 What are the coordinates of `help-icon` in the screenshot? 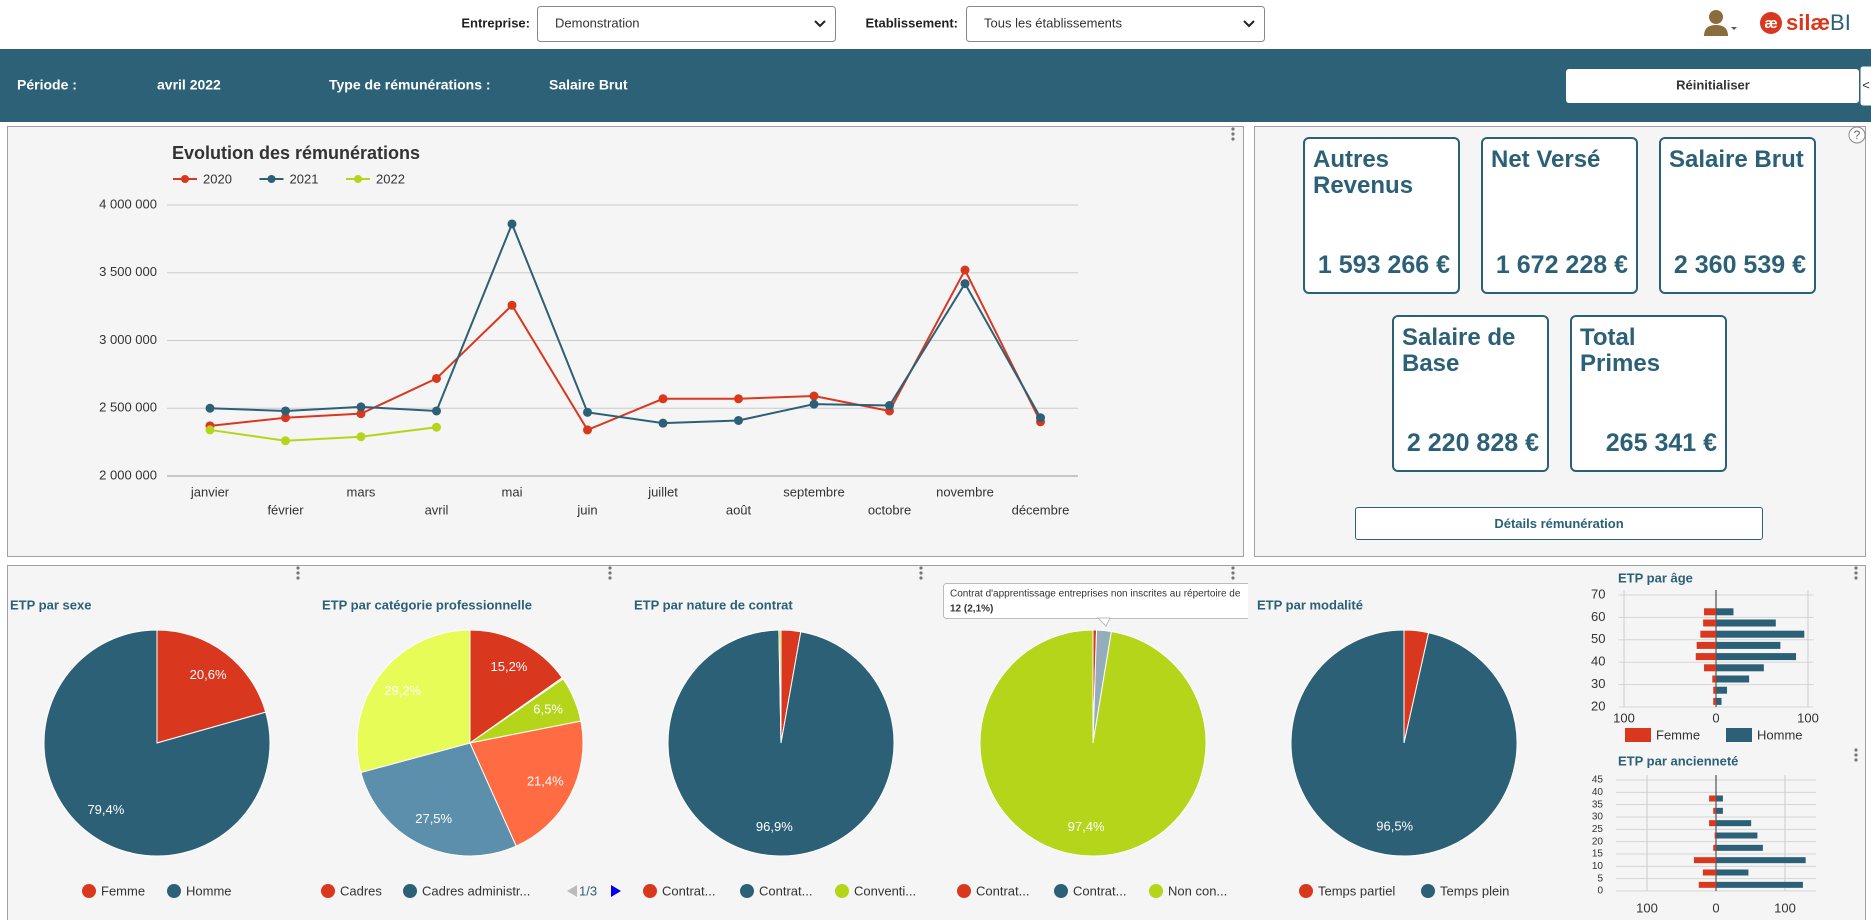 It's located at (1857, 135).